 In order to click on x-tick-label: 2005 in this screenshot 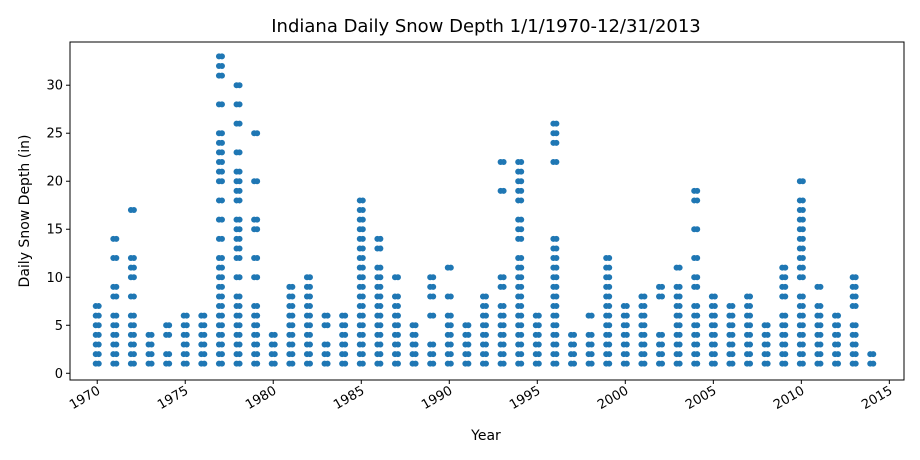, I will do `click(701, 398)`.